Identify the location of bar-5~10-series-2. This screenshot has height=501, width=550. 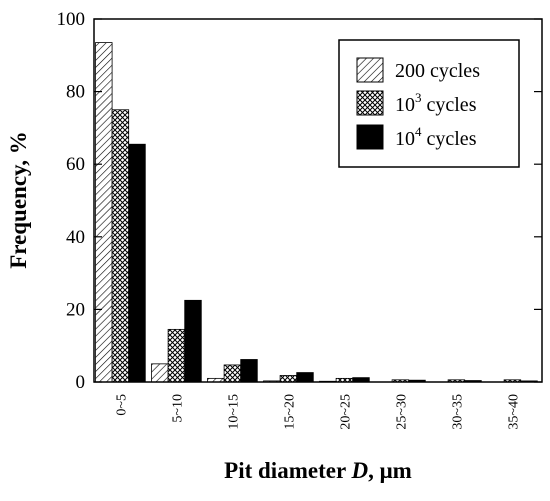
(193, 341).